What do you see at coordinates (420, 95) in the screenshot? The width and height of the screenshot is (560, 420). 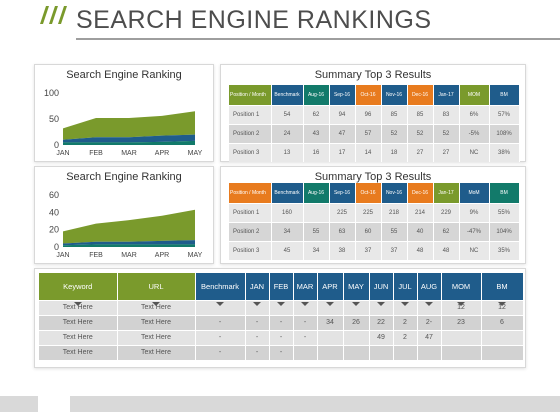 I see `summary-header-cell: Dec-16` at bounding box center [420, 95].